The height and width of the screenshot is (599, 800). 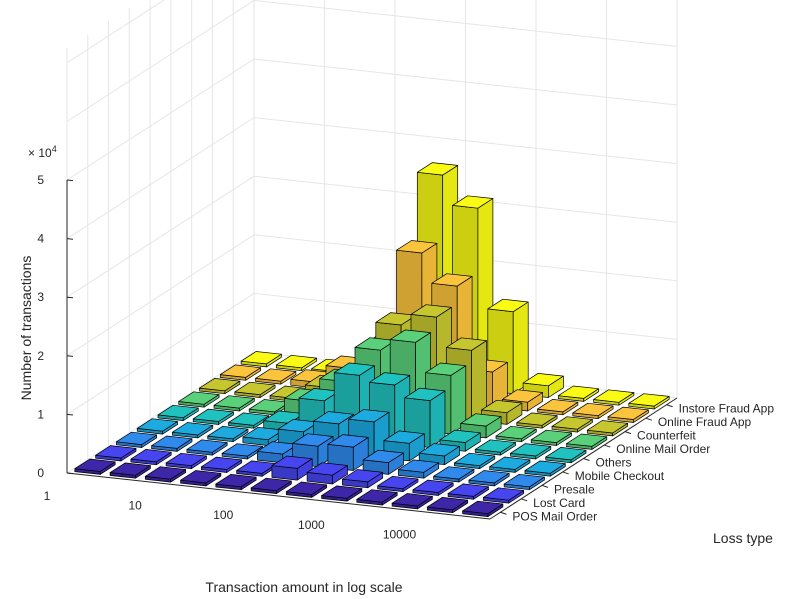 I want to click on y-tick-label: POS Mail Order, so click(x=554, y=516).